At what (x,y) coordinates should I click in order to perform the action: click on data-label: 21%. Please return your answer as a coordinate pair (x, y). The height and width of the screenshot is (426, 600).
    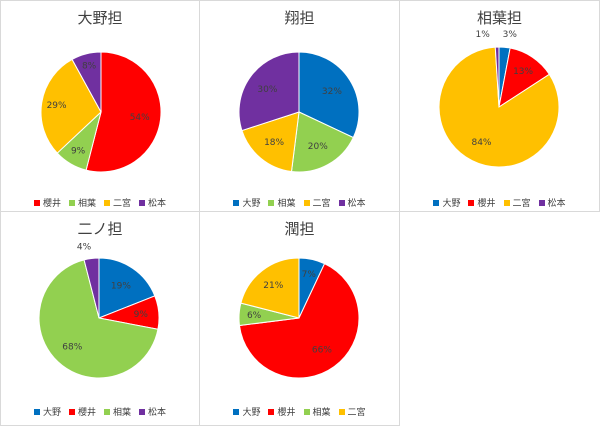
    Looking at the image, I should click on (273, 286).